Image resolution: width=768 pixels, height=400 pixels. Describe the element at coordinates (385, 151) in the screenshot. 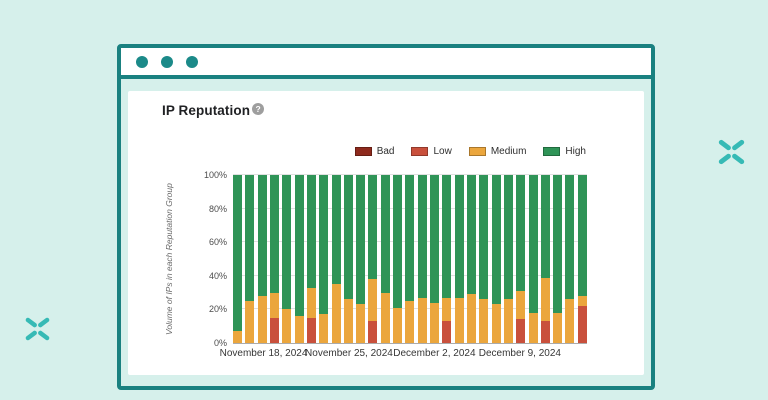

I see `legend-label: Bad` at that location.